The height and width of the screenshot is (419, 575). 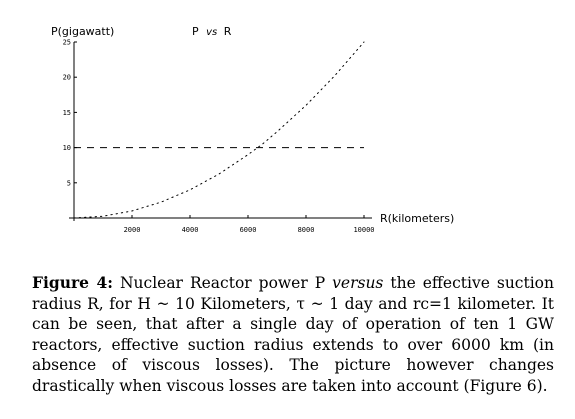 I want to click on x-tick-label: 4000, so click(x=190, y=230).